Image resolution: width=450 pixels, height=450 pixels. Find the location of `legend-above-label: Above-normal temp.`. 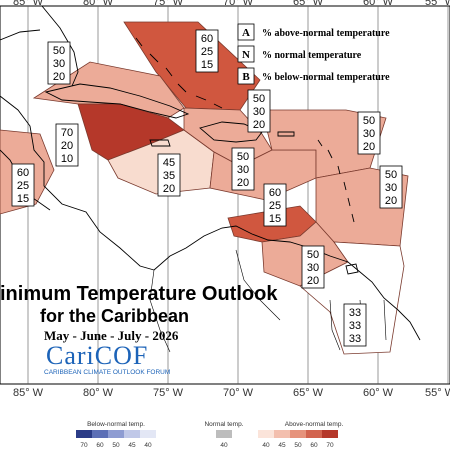

legend-above-label: Above-normal temp. is located at coordinates (314, 424).